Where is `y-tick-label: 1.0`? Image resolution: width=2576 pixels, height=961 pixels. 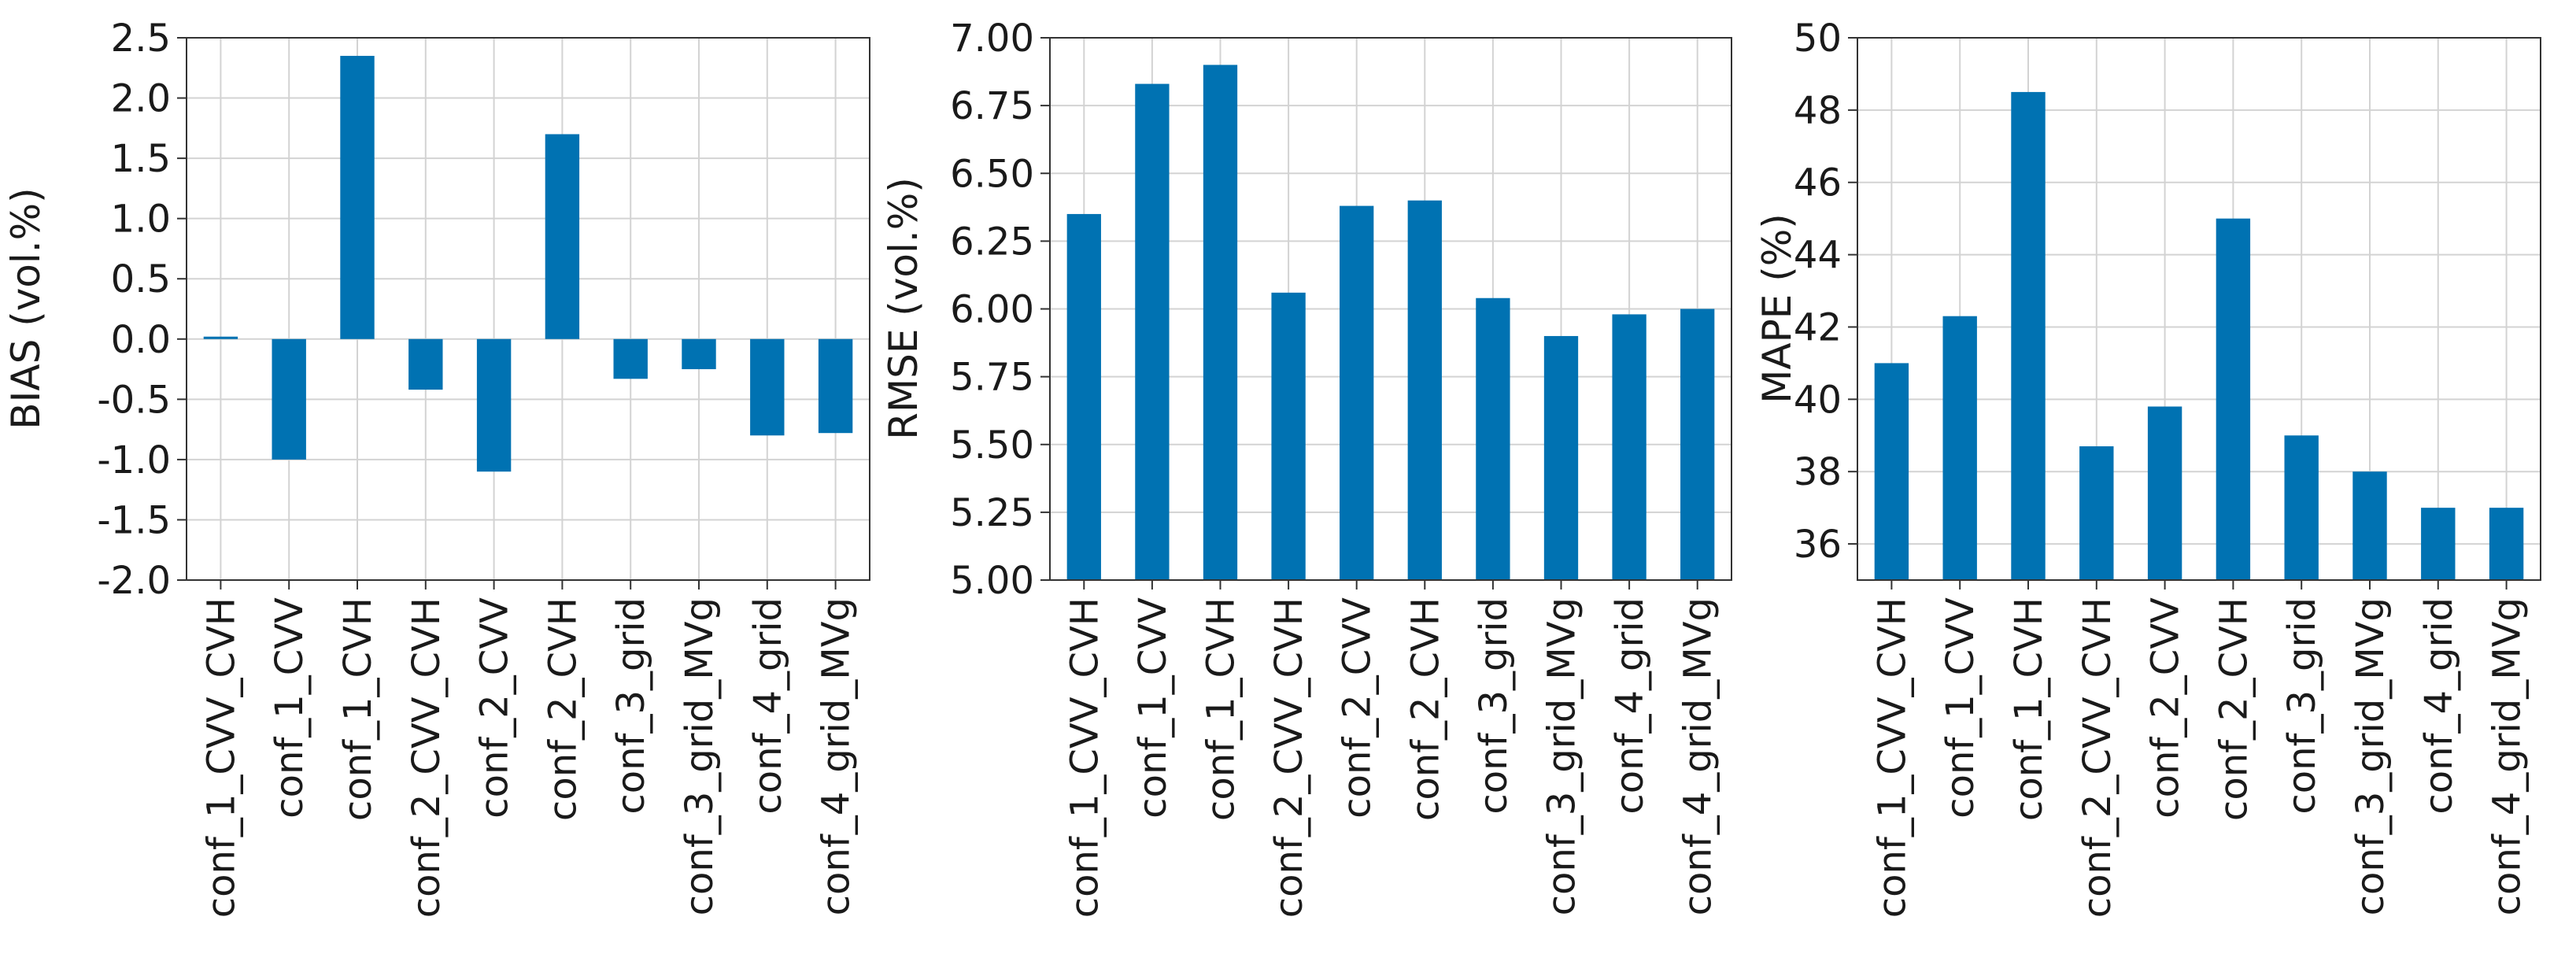
y-tick-label: 1.0 is located at coordinates (141, 220).